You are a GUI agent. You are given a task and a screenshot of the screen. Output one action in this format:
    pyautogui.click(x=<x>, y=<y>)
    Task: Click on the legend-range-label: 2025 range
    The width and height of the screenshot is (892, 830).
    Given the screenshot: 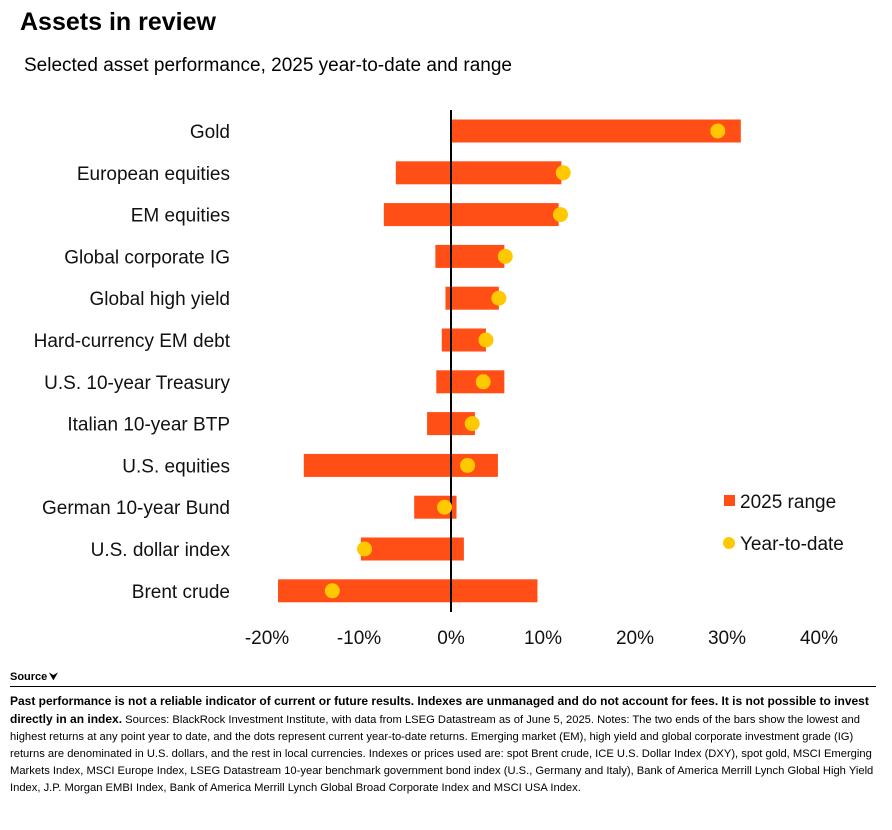 What is the action you would take?
    pyautogui.click(x=788, y=502)
    